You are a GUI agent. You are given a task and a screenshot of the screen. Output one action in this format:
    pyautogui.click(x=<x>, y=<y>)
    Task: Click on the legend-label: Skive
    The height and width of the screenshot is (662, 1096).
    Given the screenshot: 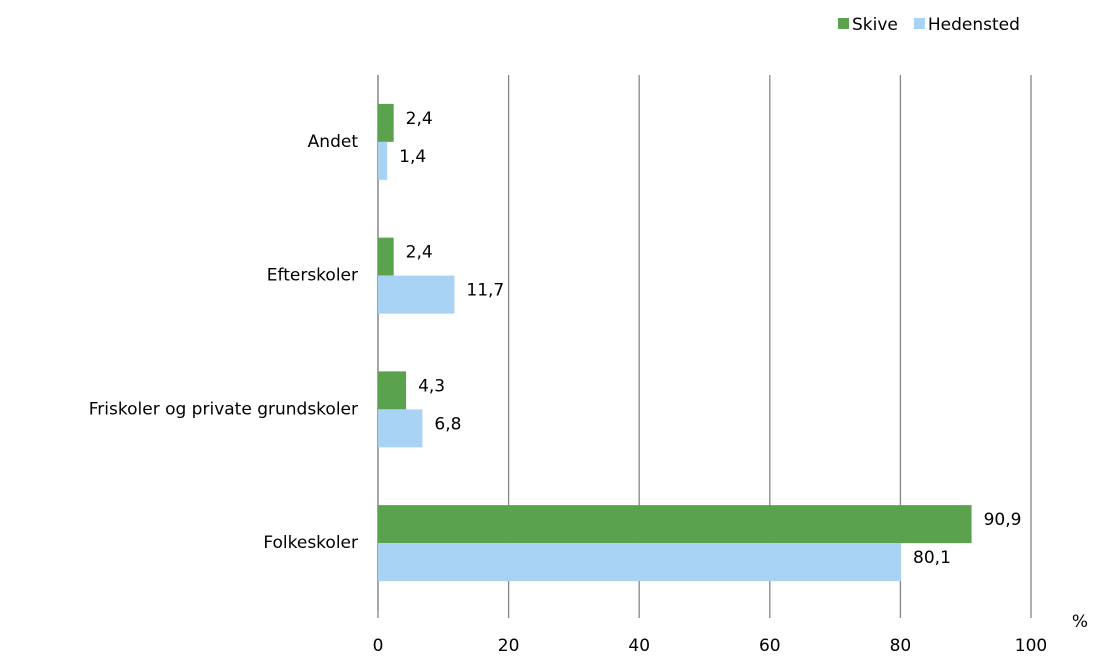 What is the action you would take?
    pyautogui.click(x=875, y=25)
    